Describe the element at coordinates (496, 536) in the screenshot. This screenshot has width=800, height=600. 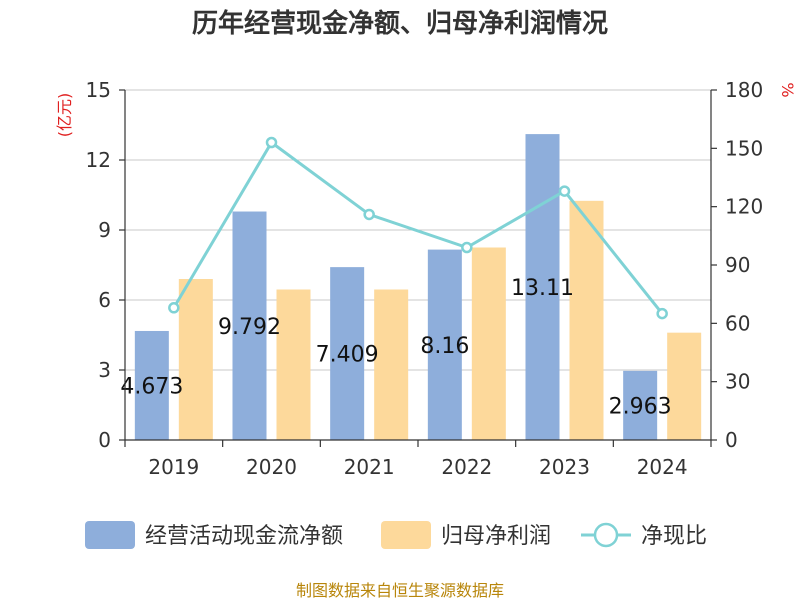
I see `legend-label-profit: 归母净利润` at that location.